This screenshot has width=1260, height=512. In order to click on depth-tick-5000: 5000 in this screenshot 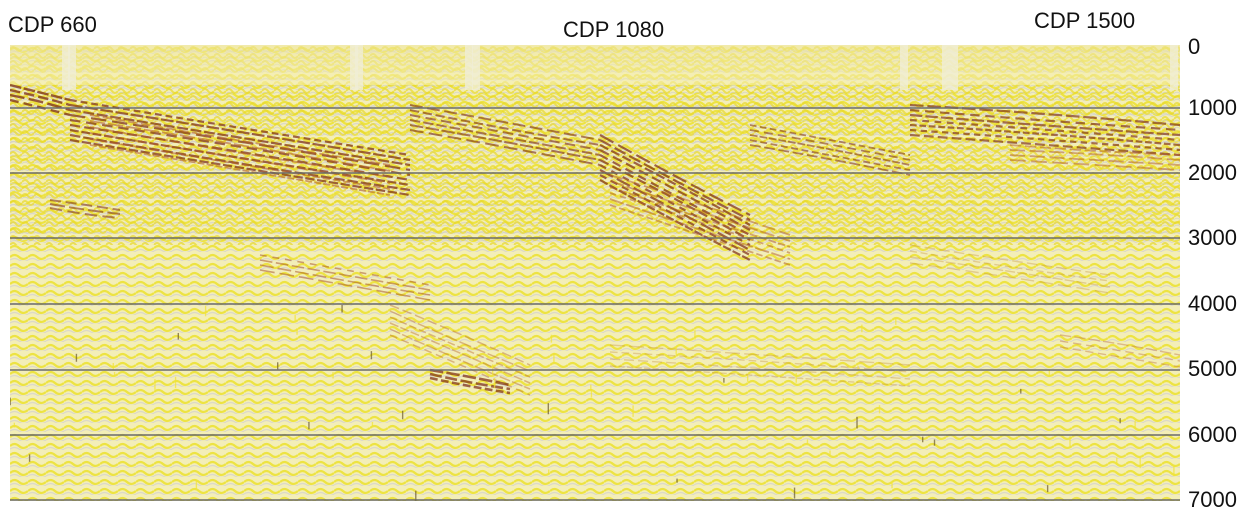, I will do `click(1212, 368)`.